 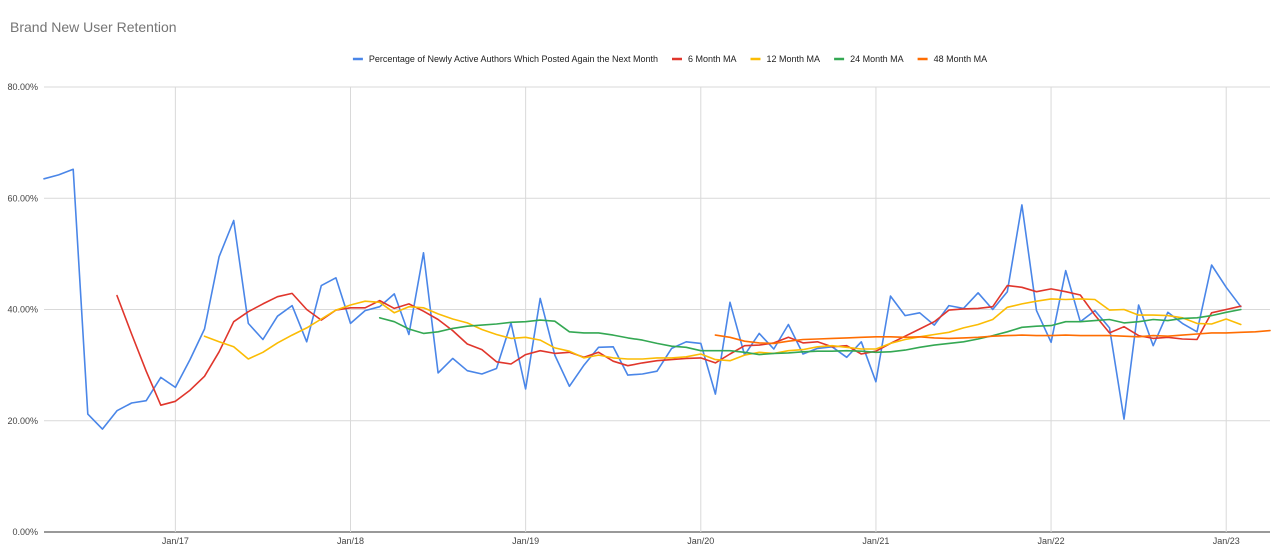 What do you see at coordinates (22, 310) in the screenshot?
I see `y-tick-label: 40.00%` at bounding box center [22, 310].